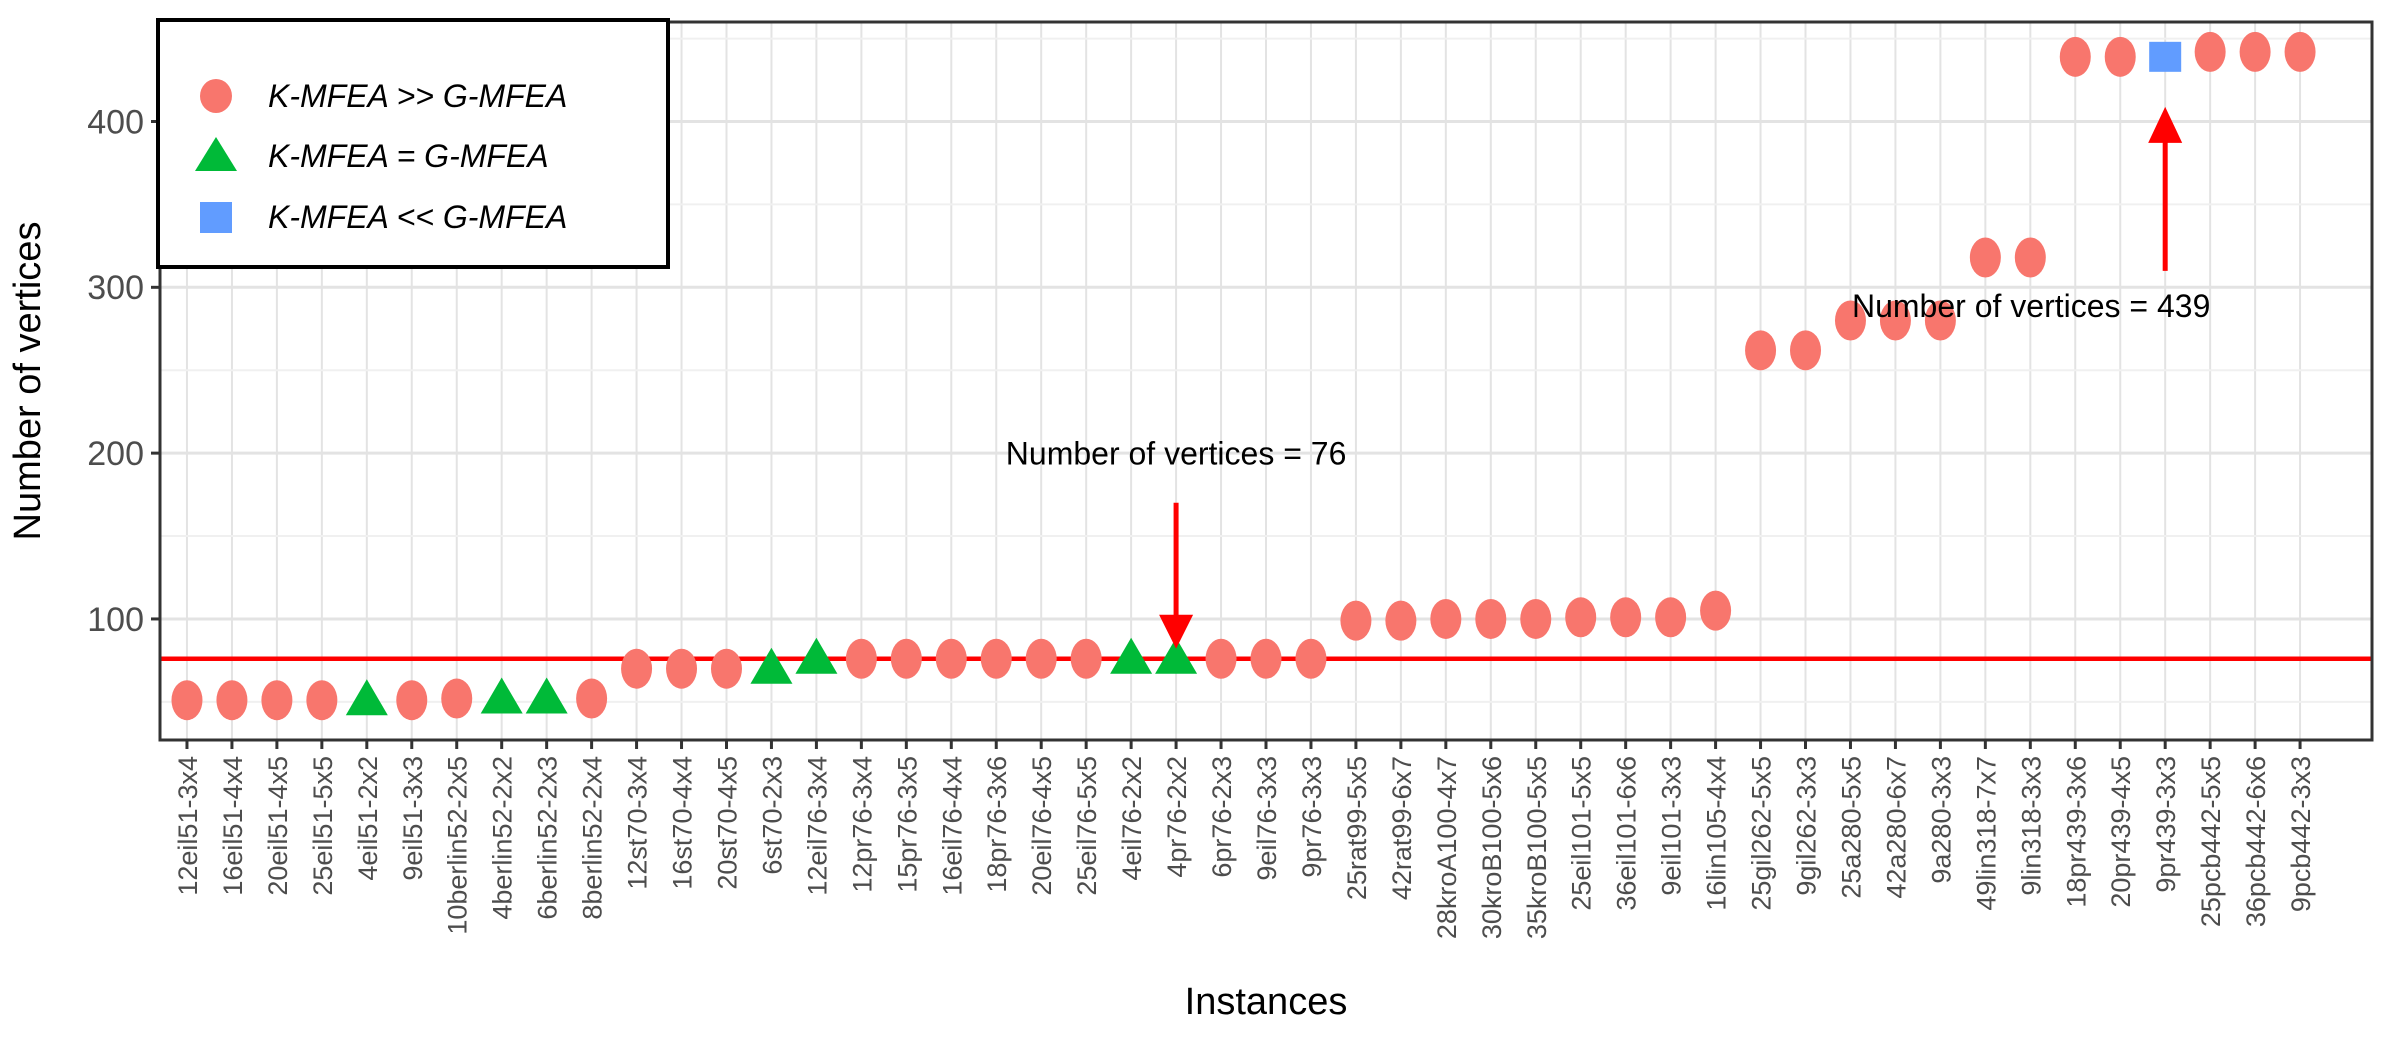 The image size is (2400, 1055). I want to click on data-point-9pr439-3x3, so click(2165, 56).